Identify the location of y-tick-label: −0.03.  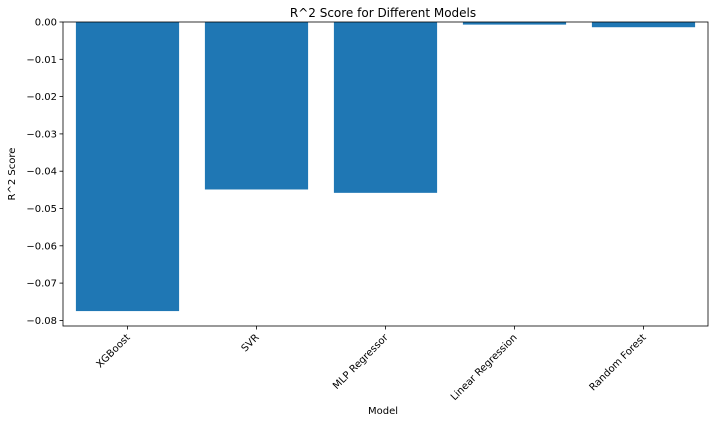
(41, 134).